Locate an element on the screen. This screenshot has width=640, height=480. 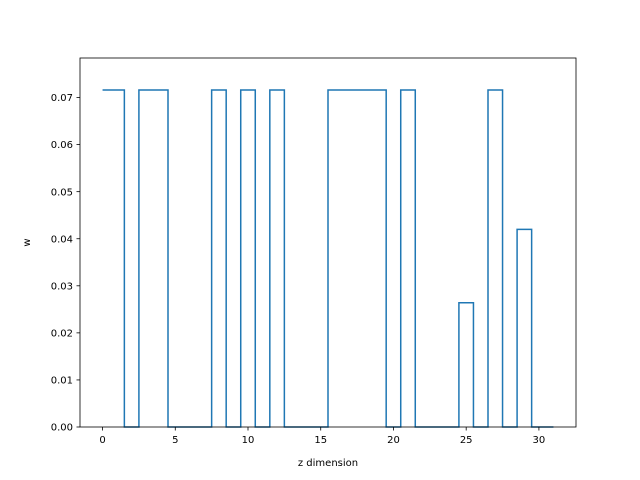
y-tick-label: 0.07 is located at coordinates (62, 98).